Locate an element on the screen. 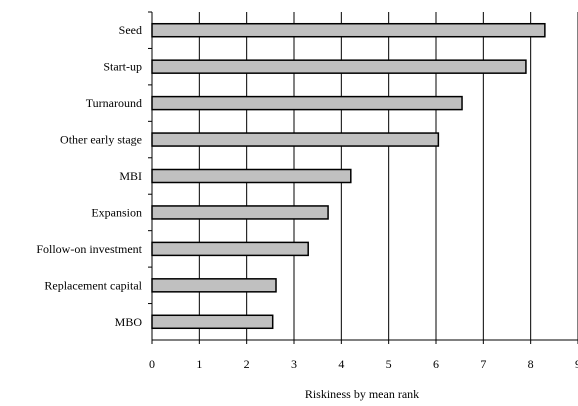 This screenshot has height=406, width=578. x-axis-title: Riskiness by mean rank is located at coordinates (362, 394).